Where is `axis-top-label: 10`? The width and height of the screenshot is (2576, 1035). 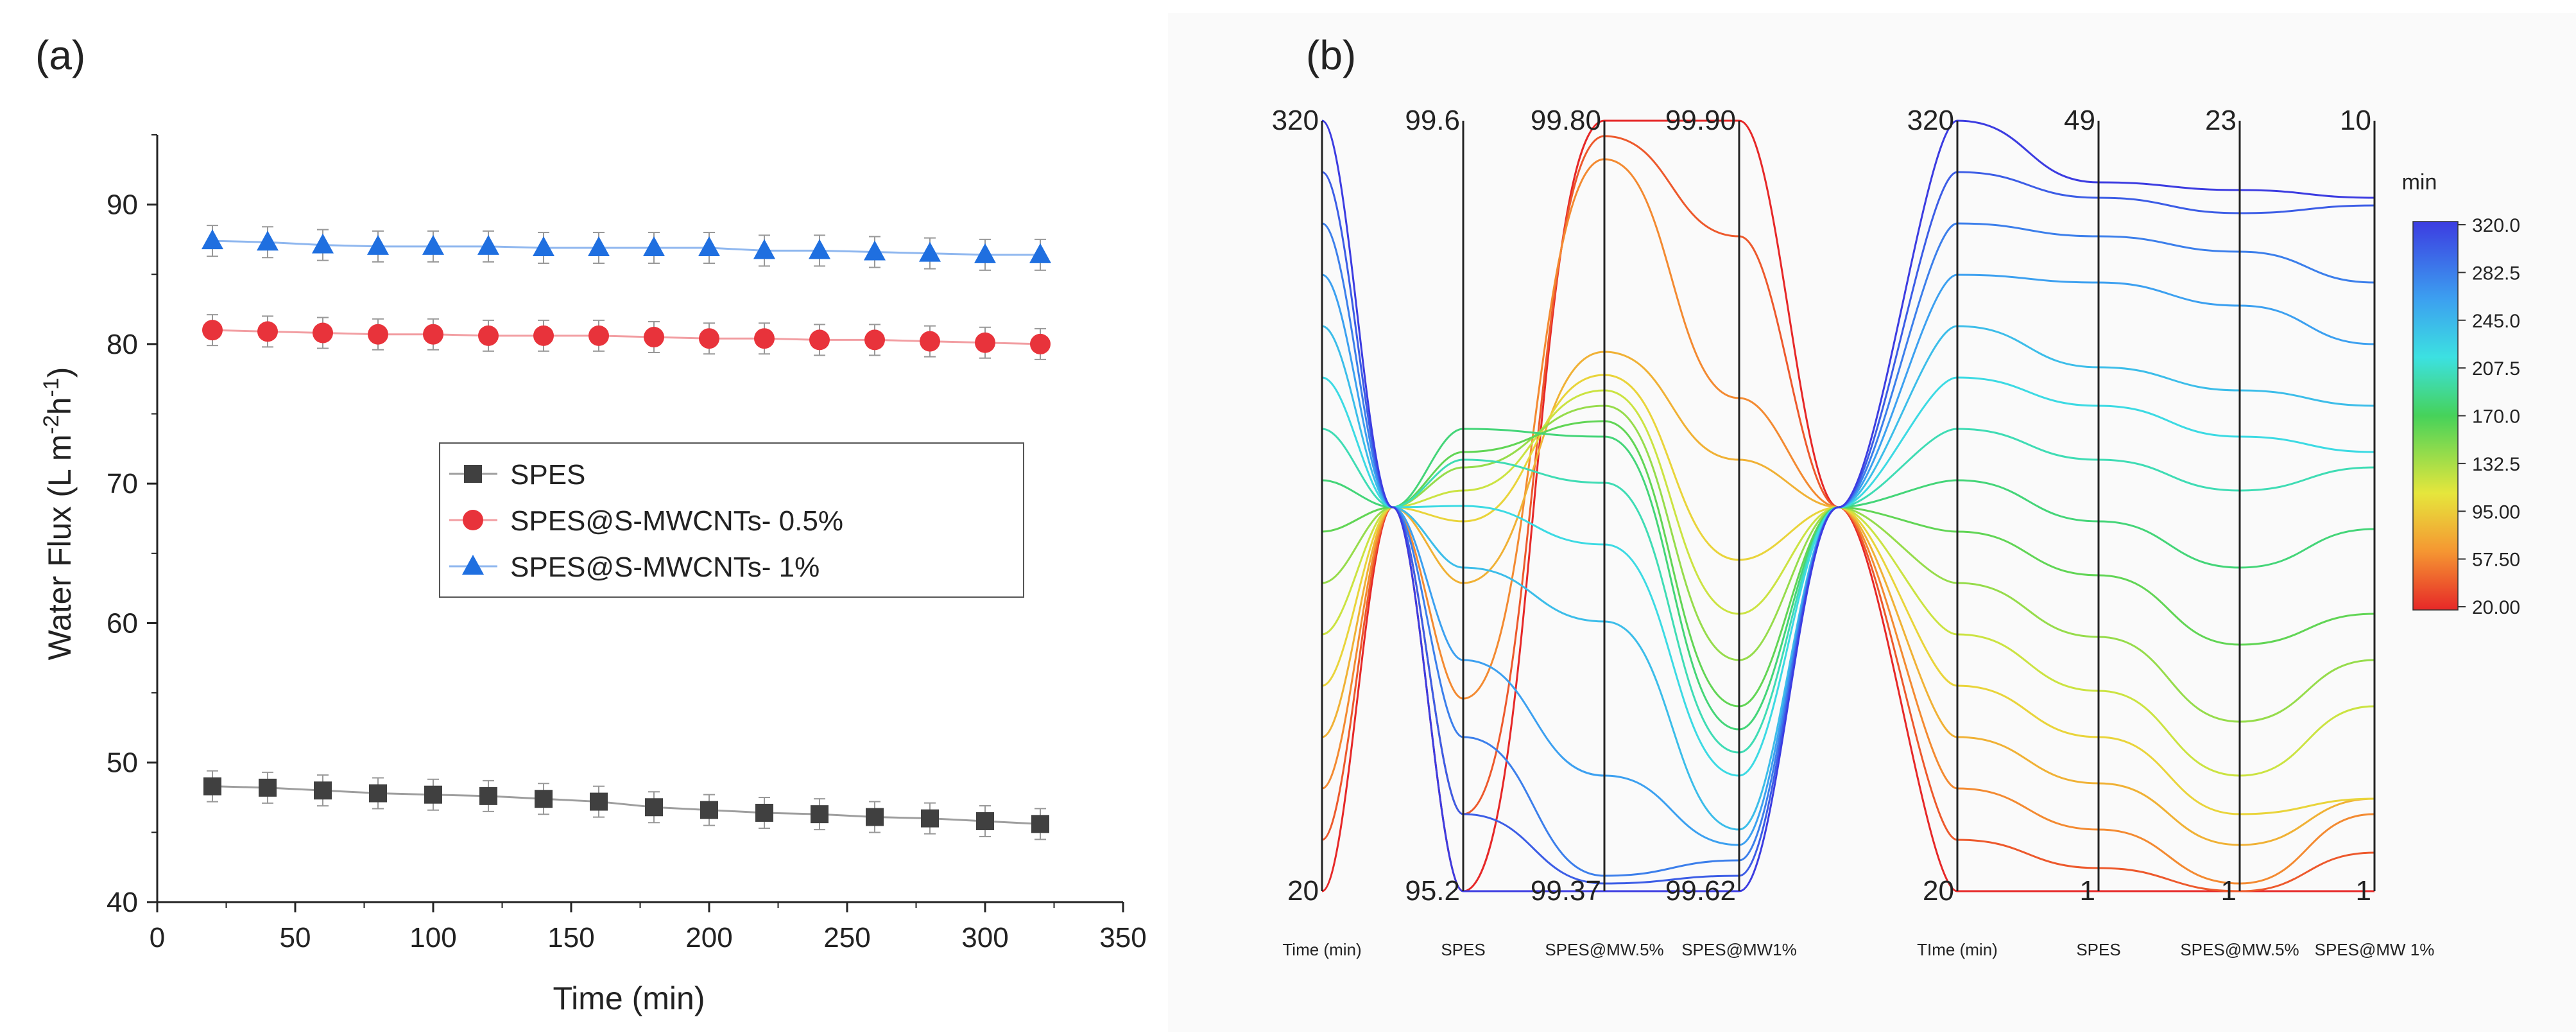
axis-top-label: 10 is located at coordinates (2355, 121).